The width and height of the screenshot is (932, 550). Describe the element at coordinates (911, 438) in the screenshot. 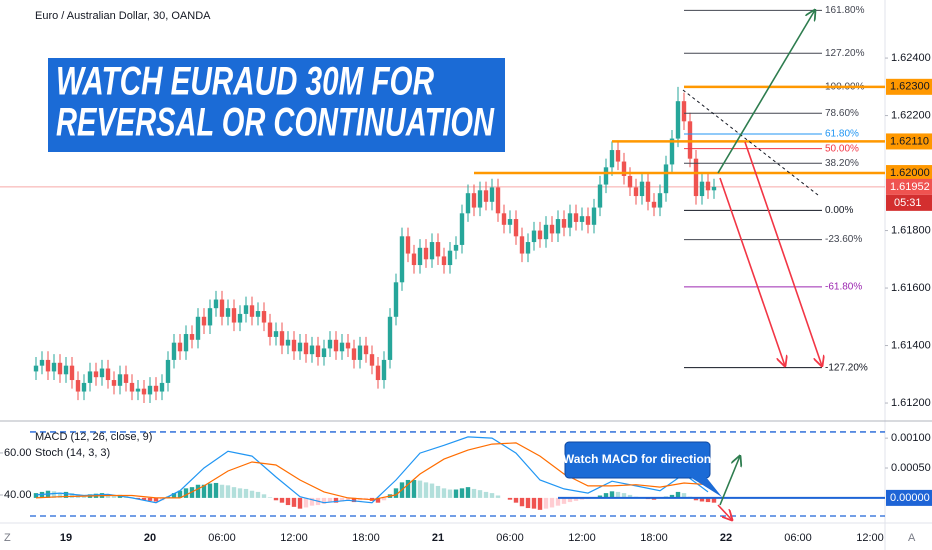

I see `y-tick-label: 0.00100` at that location.